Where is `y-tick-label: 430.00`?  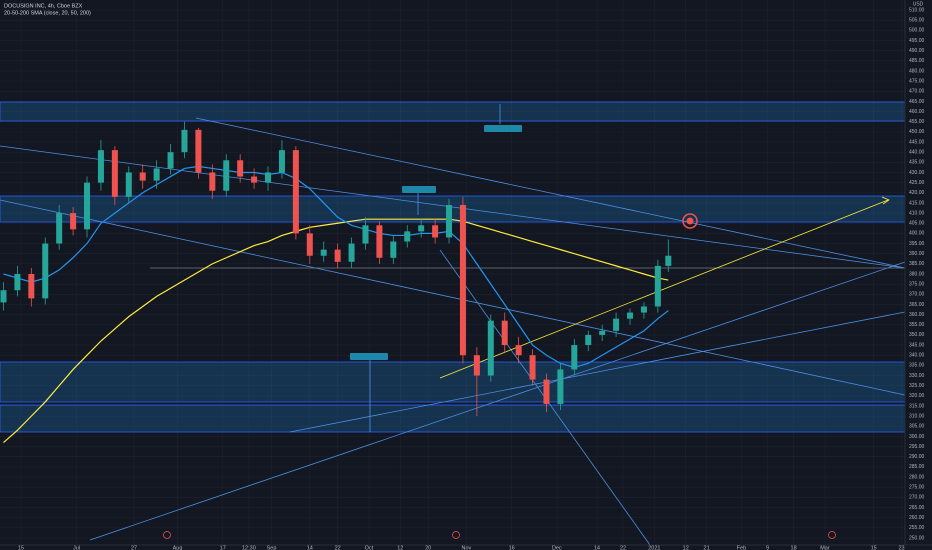 y-tick-label: 430.00 is located at coordinates (917, 173).